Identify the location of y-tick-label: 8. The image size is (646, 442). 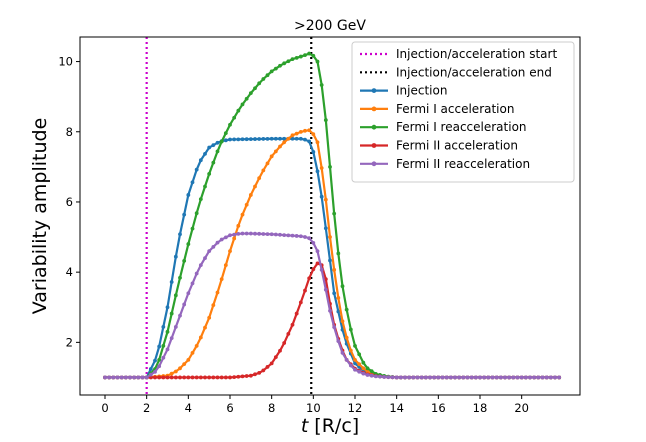
(69, 132).